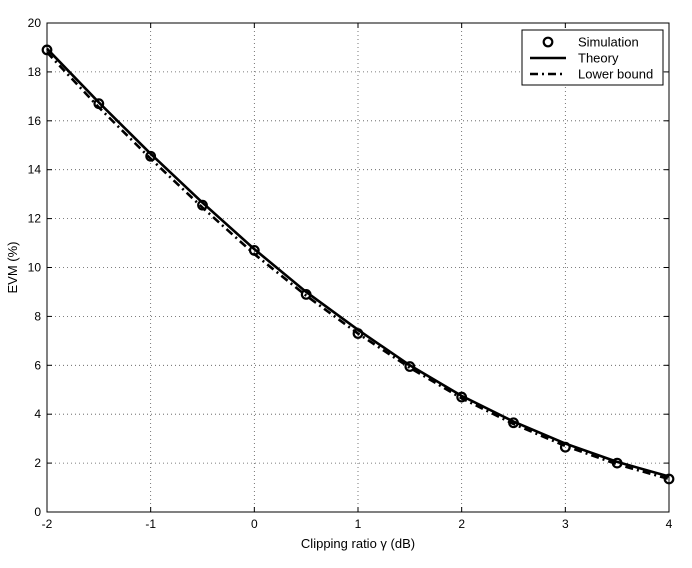 The image size is (692, 568). I want to click on y-tick-label: 2, so click(37, 463).